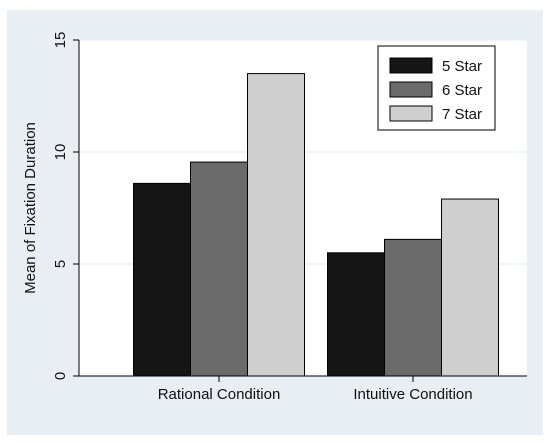 The width and height of the screenshot is (550, 445). Describe the element at coordinates (462, 90) in the screenshot. I see `legend-label: 6 Star` at that location.